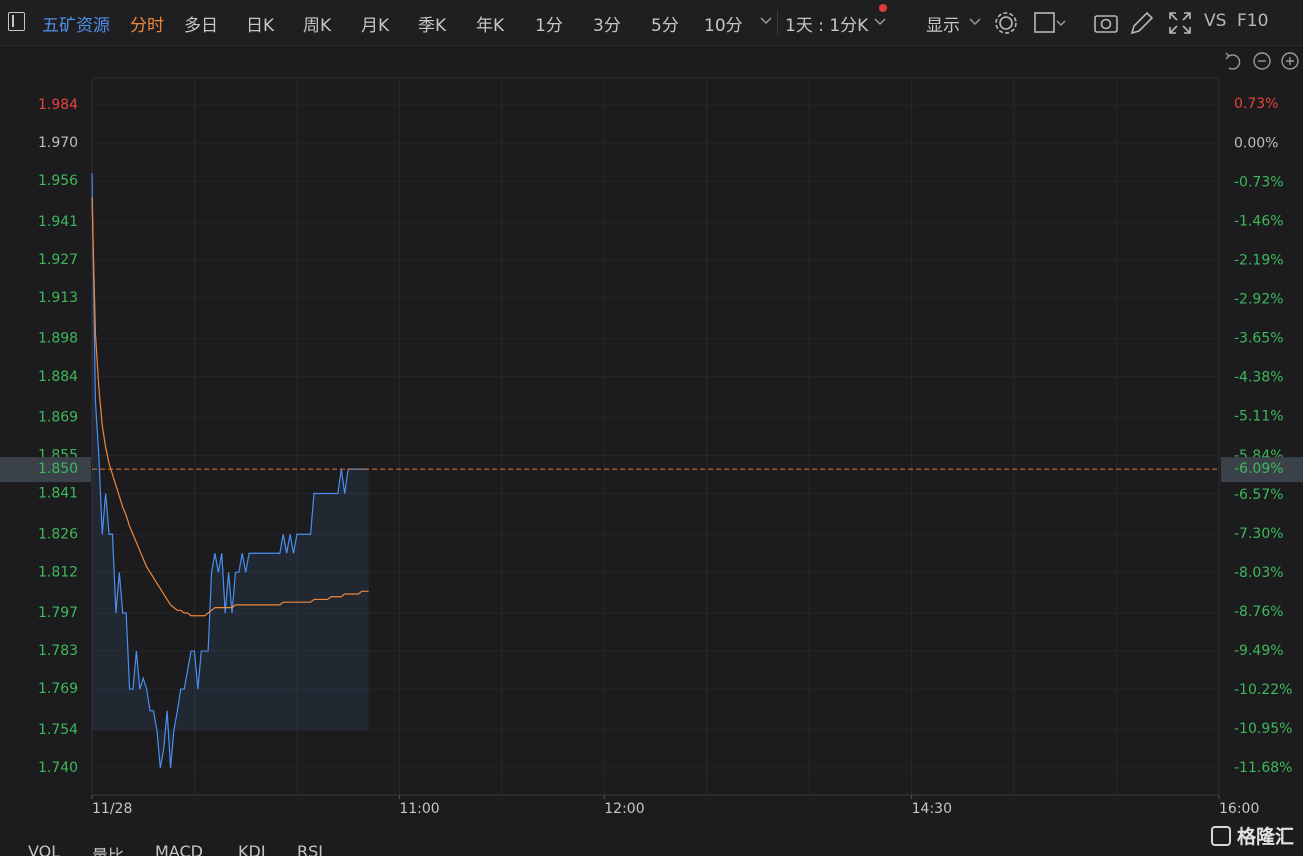 This screenshot has height=856, width=1303. Describe the element at coordinates (1095, 23) in the screenshot. I see `toolbar-icons` at that location.